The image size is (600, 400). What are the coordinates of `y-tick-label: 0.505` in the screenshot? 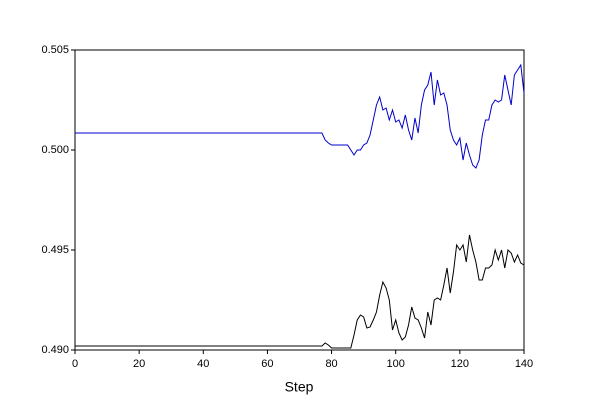 It's located at (55, 50).